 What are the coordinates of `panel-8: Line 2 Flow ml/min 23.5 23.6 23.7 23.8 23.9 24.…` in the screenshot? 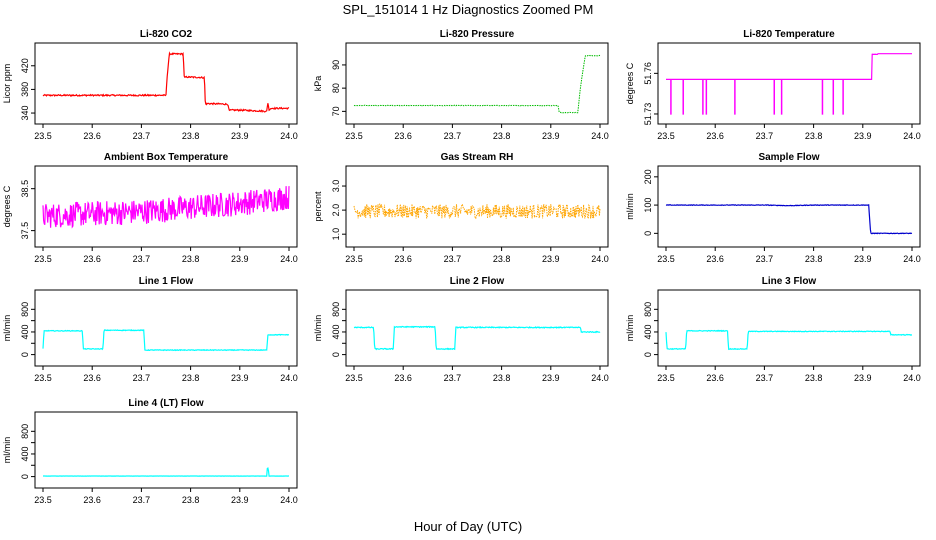 It's located at (461, 329).